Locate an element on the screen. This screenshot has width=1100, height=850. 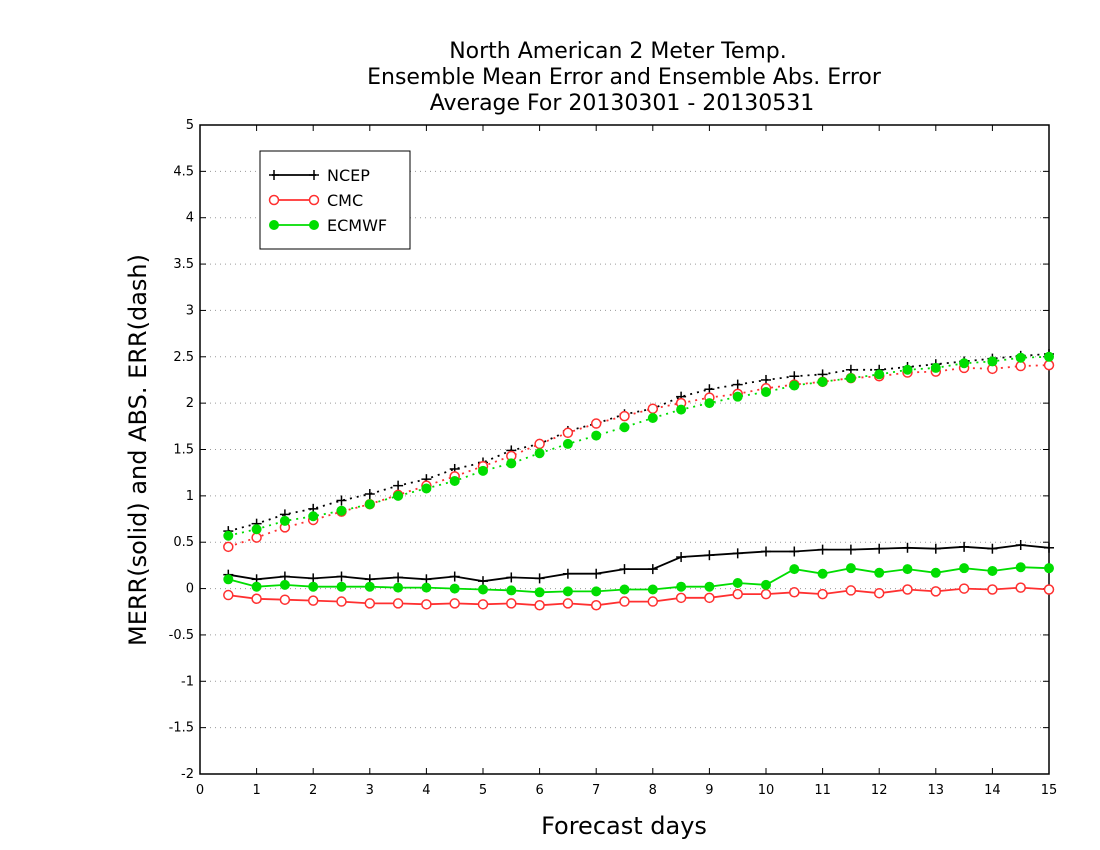
x-tick-label: 14 is located at coordinates (992, 790).